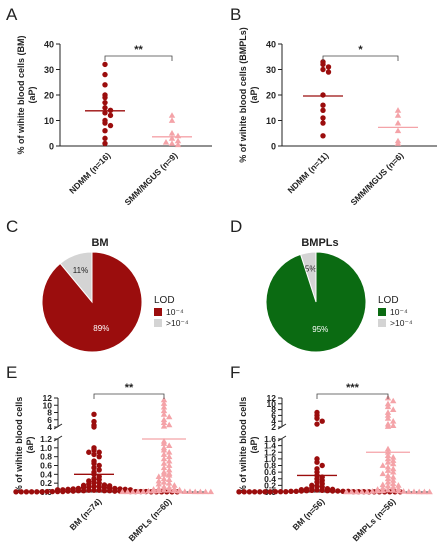  Describe the element at coordinates (308, 514) in the screenshot. I see `x-category-label-1: BM (n=56)` at that location.